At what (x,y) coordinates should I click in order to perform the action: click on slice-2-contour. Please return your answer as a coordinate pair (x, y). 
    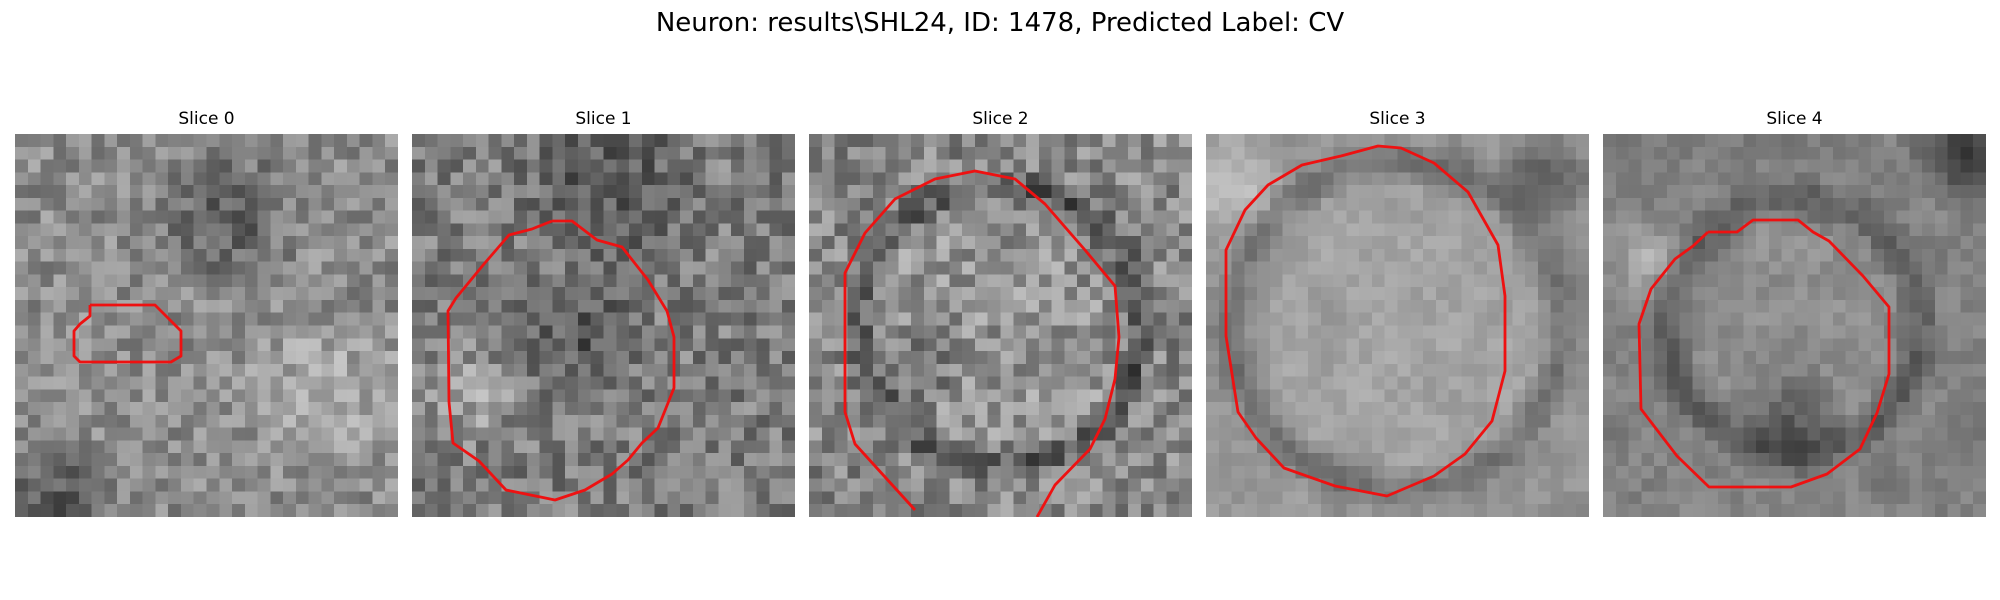
    Looking at the image, I should click on (982, 343).